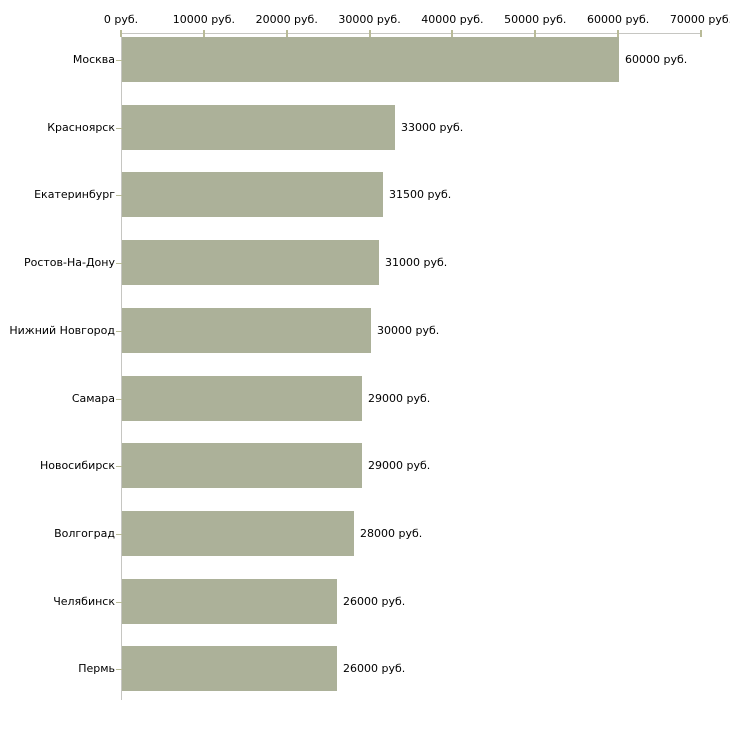 This screenshot has height=730, width=730. I want to click on x-axis-line, so click(411, 33).